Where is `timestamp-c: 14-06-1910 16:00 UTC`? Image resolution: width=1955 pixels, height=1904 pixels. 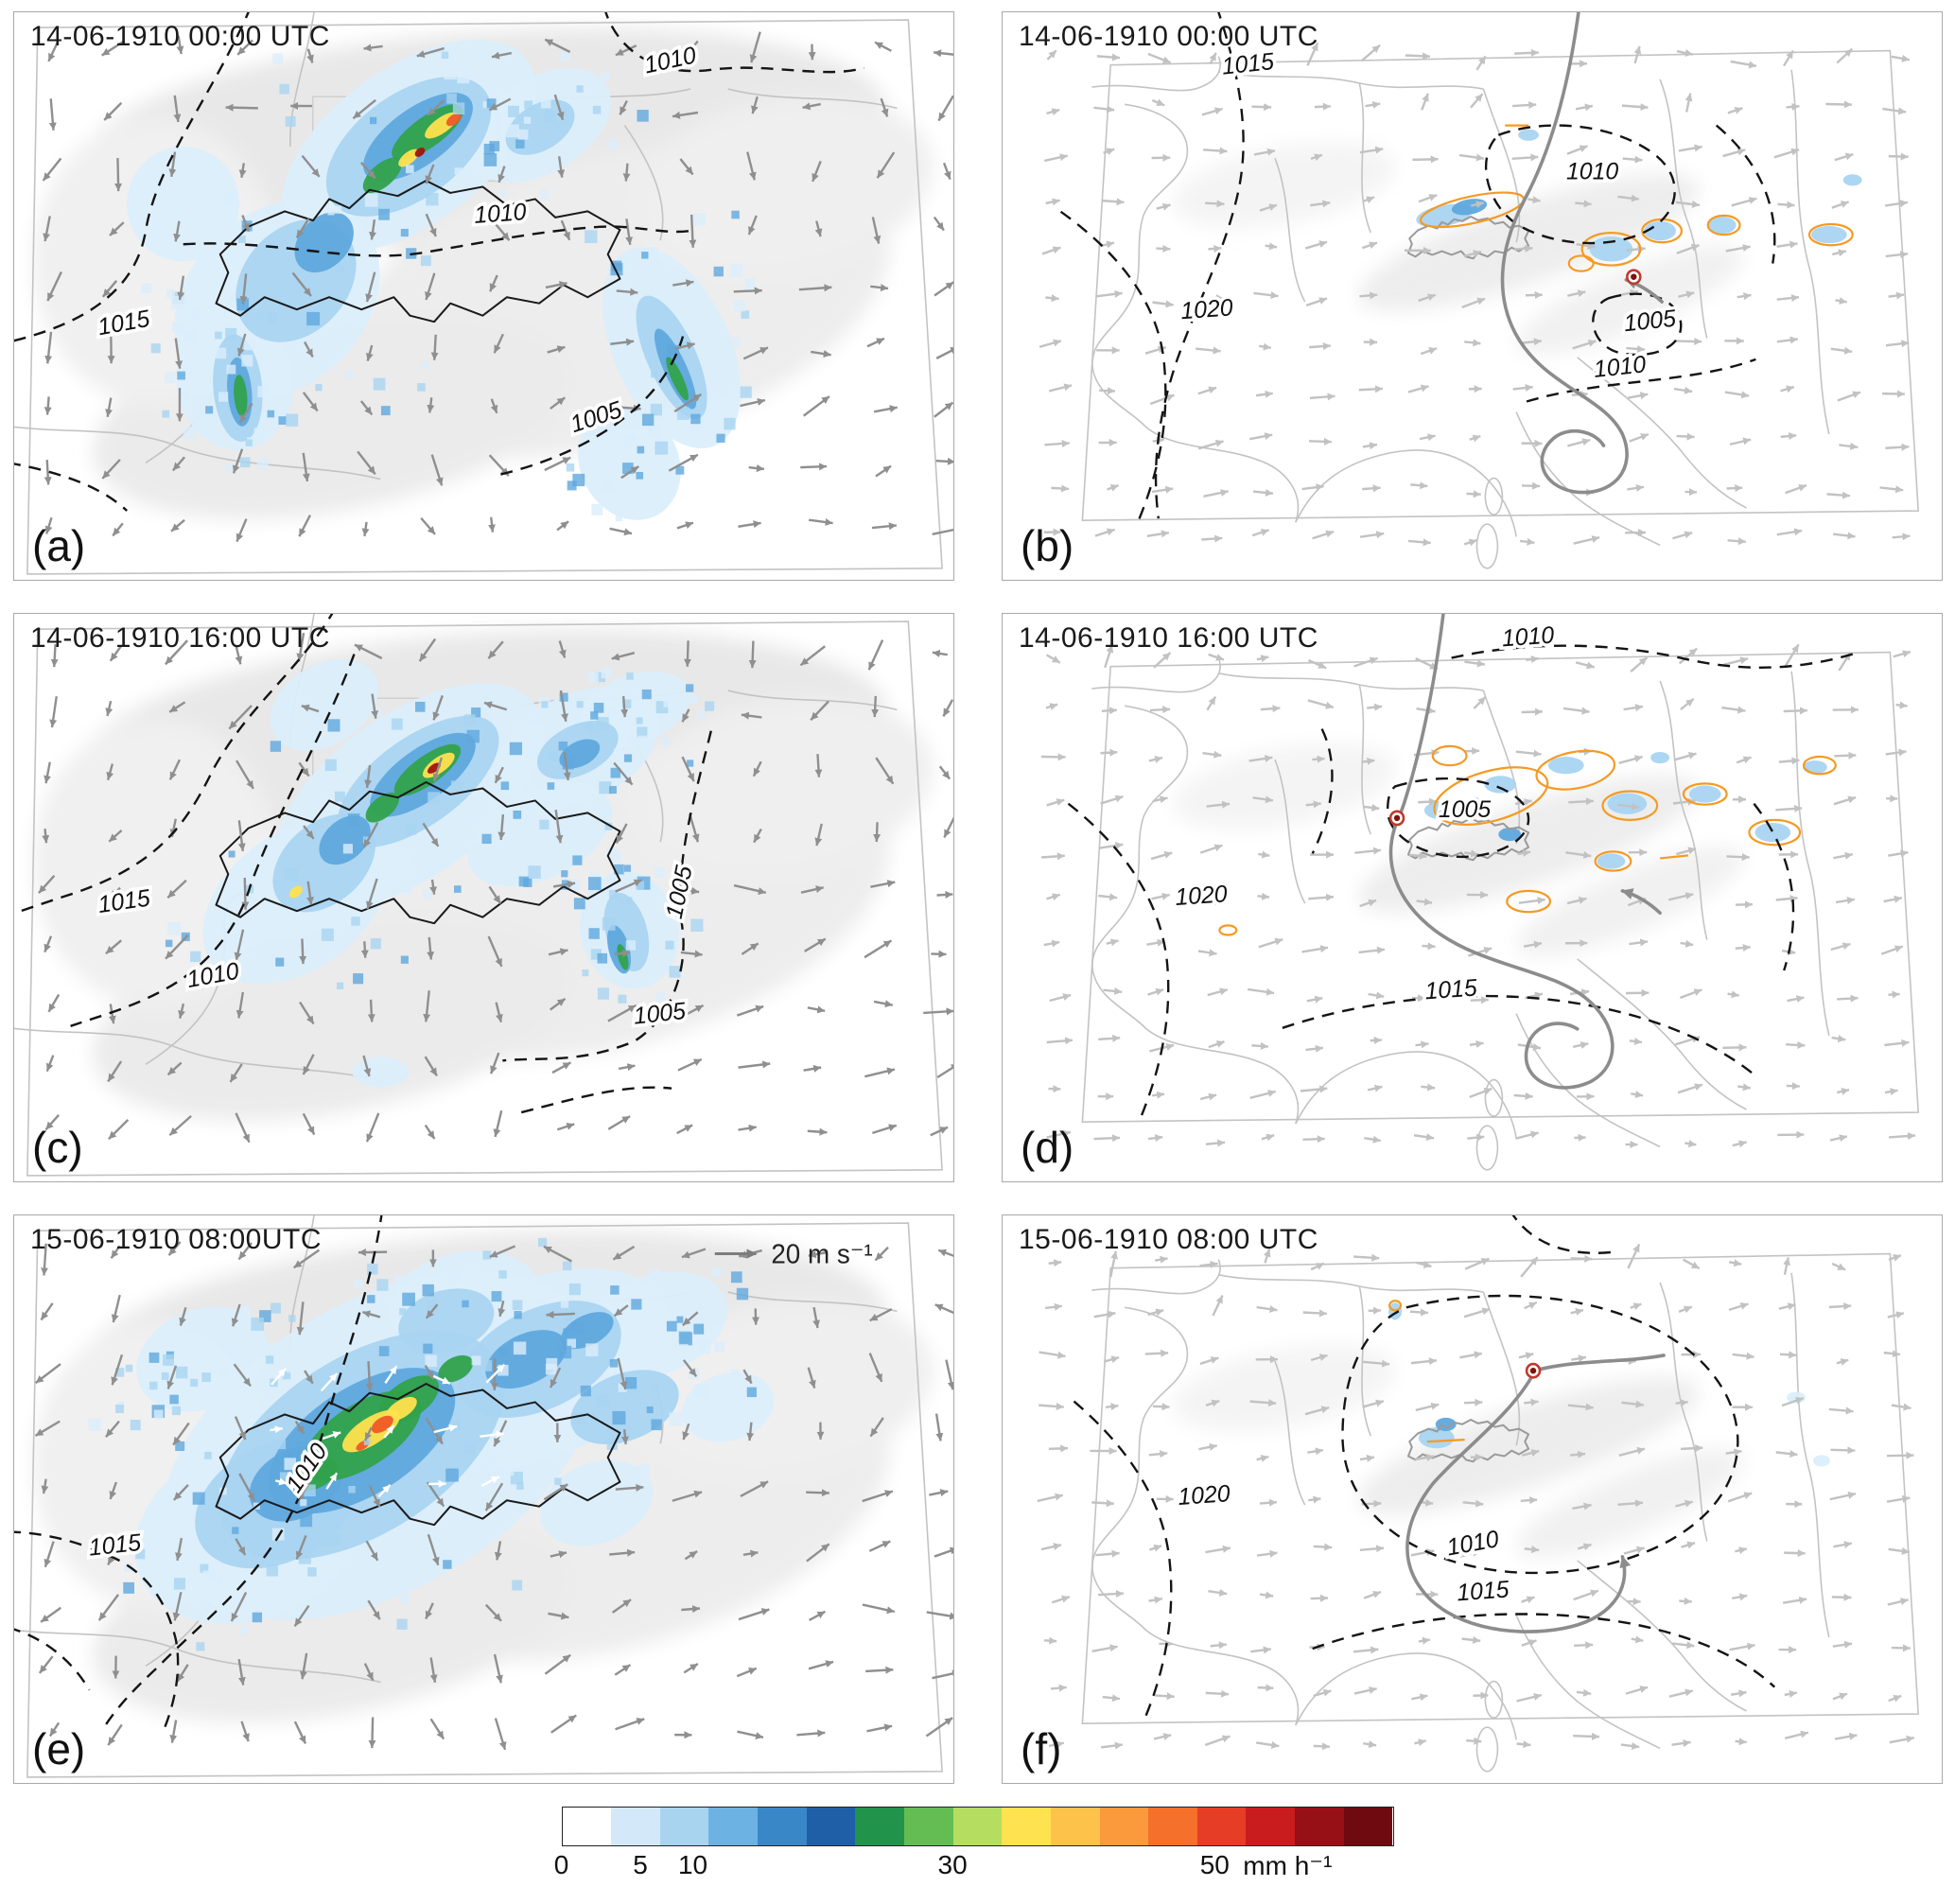 timestamp-c: 14-06-1910 16:00 UTC is located at coordinates (180, 638).